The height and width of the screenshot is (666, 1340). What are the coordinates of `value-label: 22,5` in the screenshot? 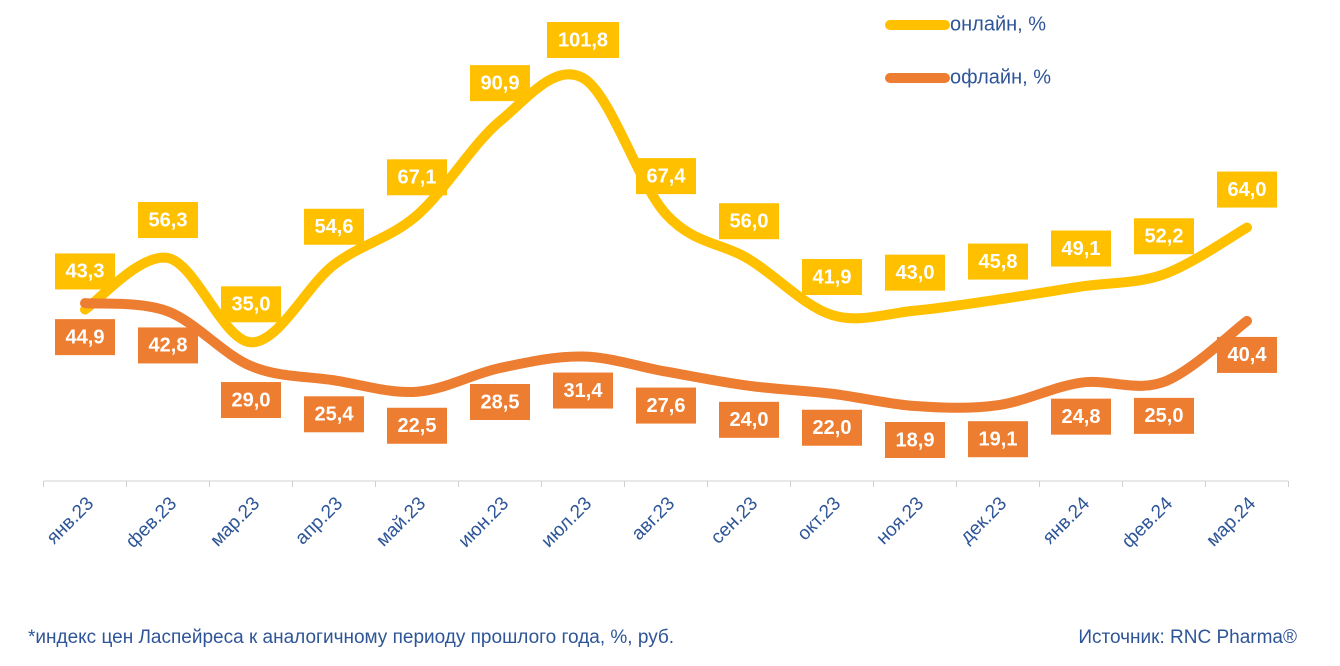 It's located at (417, 426).